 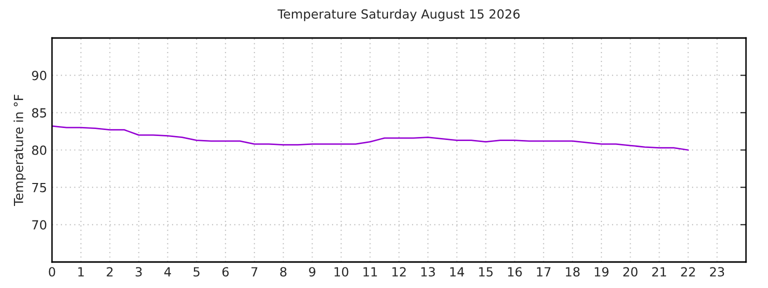 I want to click on x-tick-label: 14, so click(x=457, y=271).